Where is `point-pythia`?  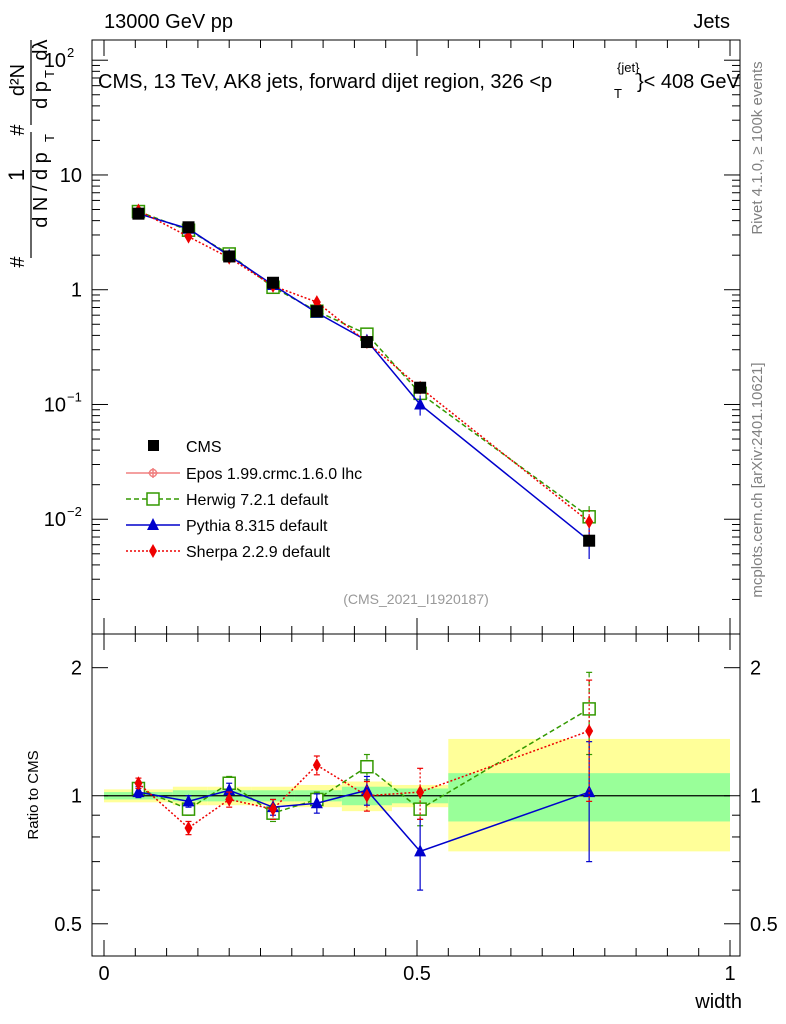 point-pythia is located at coordinates (420, 403).